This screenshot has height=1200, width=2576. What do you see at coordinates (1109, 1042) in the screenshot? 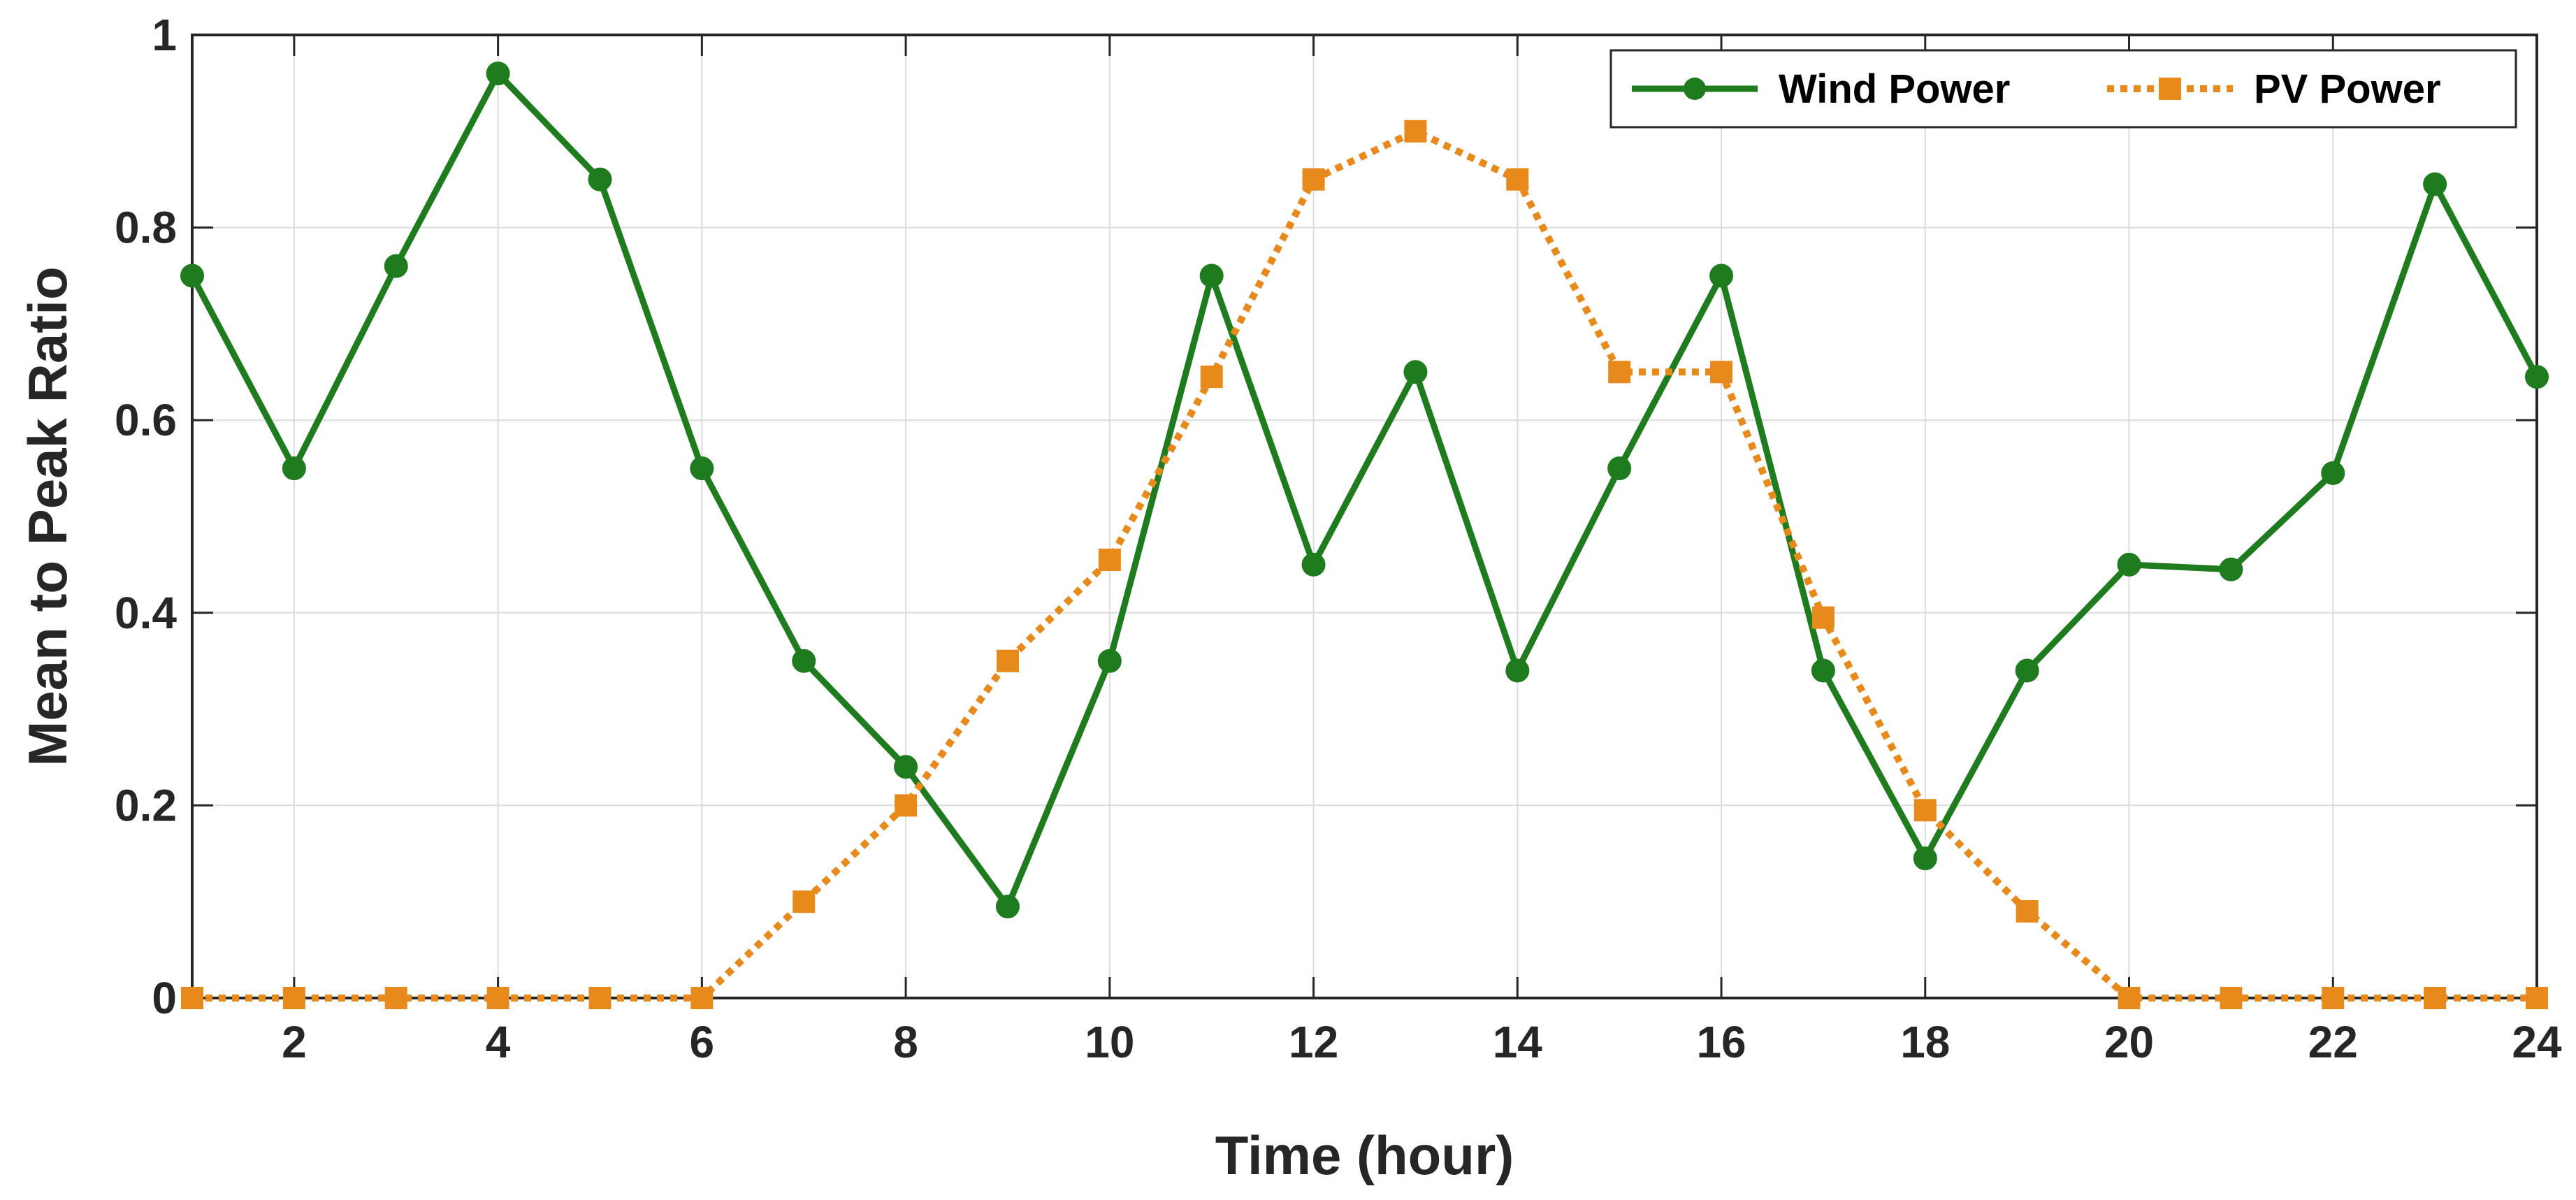
I see `x-tick-label: 10` at bounding box center [1109, 1042].